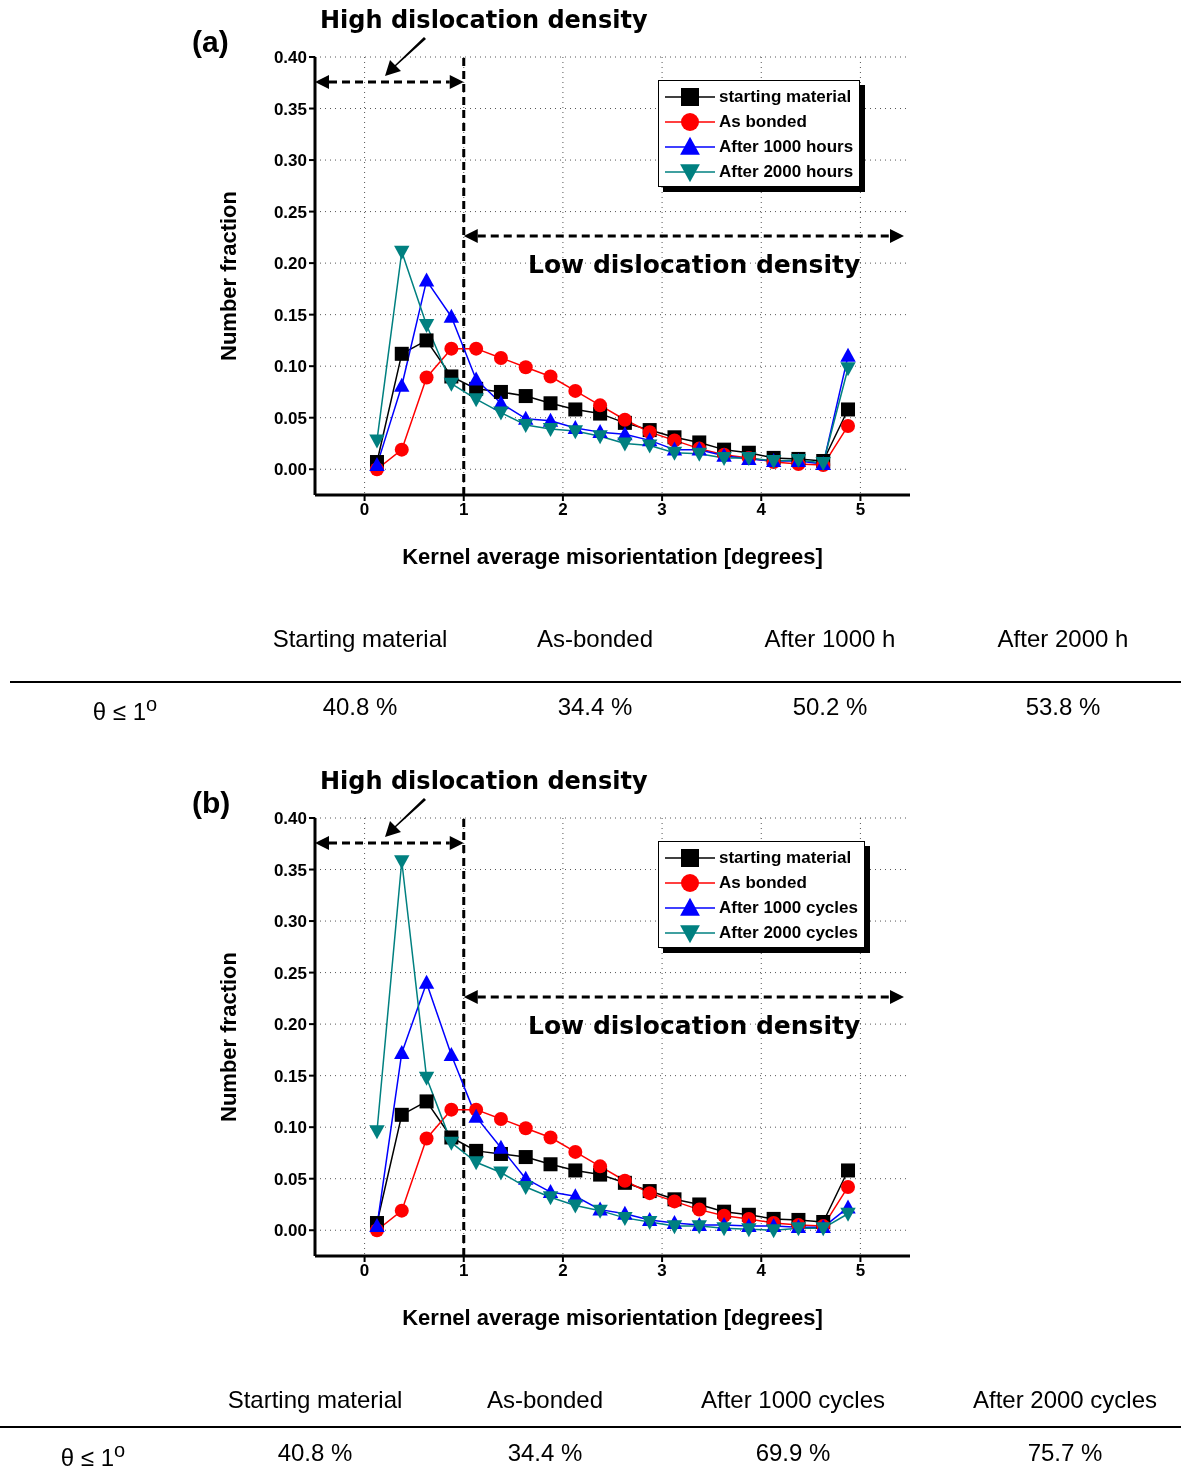 The width and height of the screenshot is (1181, 1466). I want to click on text: 50.2 %, so click(830, 707).